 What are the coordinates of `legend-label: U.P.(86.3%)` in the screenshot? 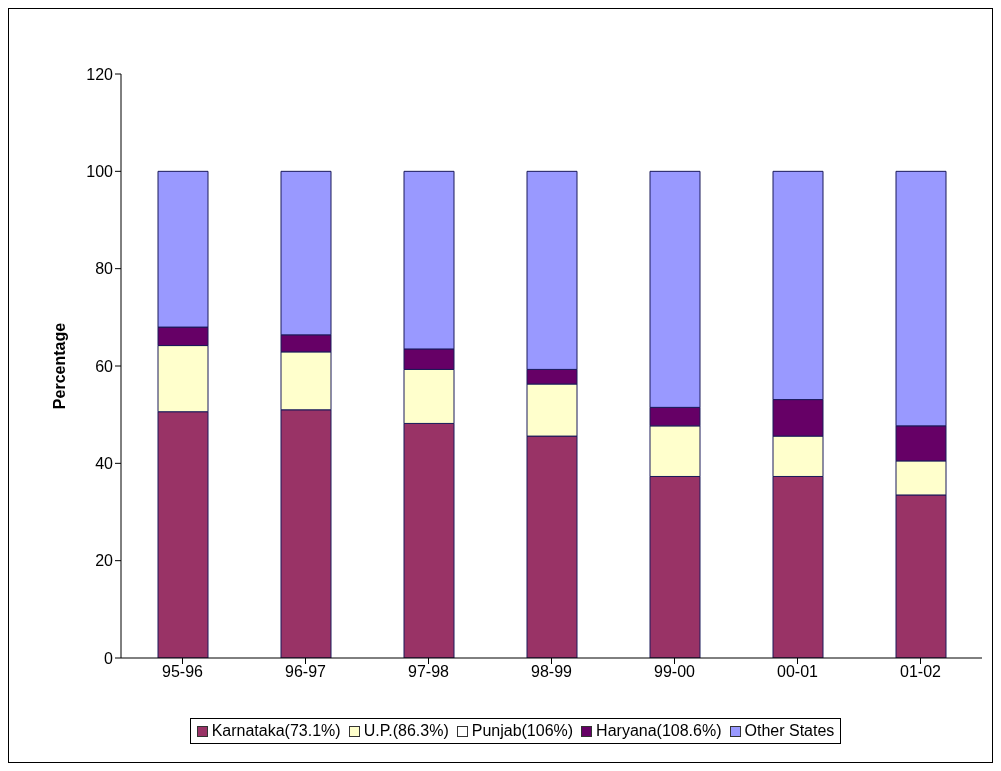 It's located at (406, 731).